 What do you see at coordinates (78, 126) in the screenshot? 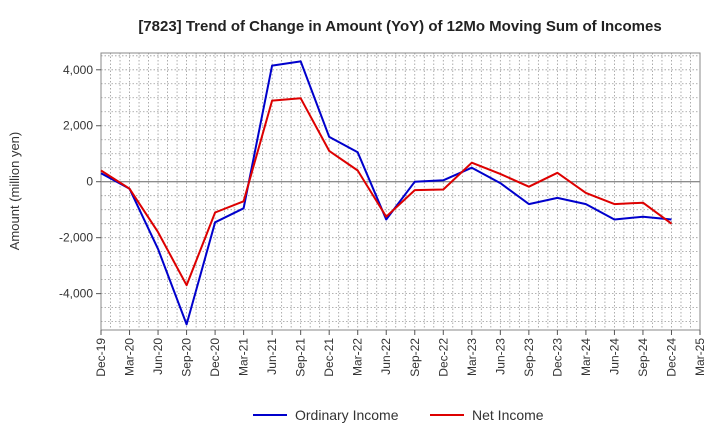
I see `y-tick-label: 2,000` at bounding box center [78, 126].